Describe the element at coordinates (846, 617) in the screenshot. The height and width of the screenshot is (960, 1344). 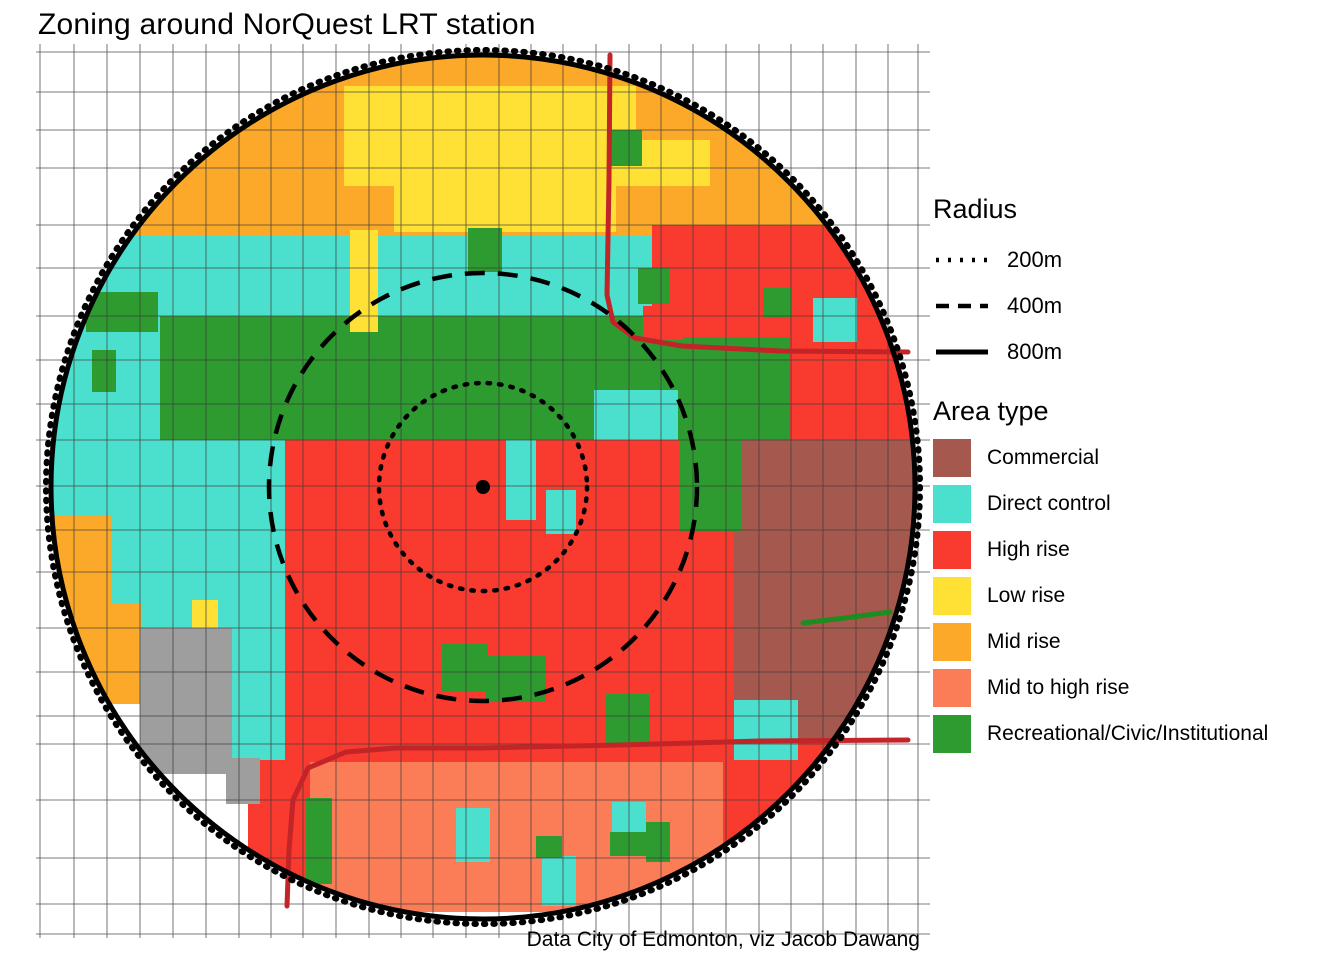
I see `road-green-east` at that location.